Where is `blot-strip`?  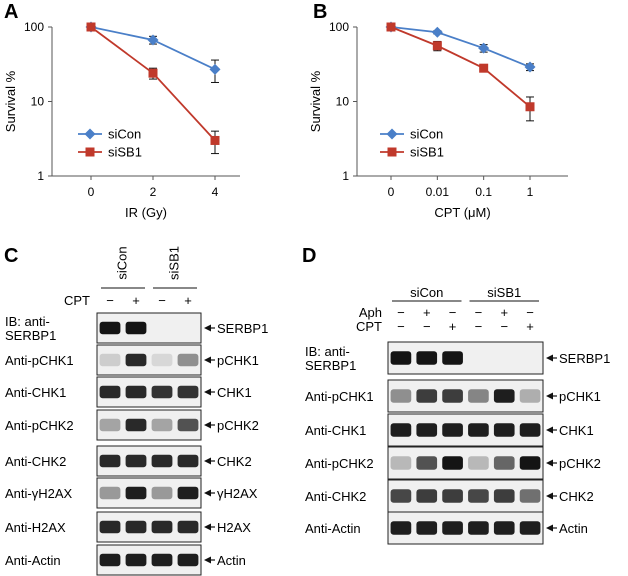
blot-strip is located at coordinates (465, 430).